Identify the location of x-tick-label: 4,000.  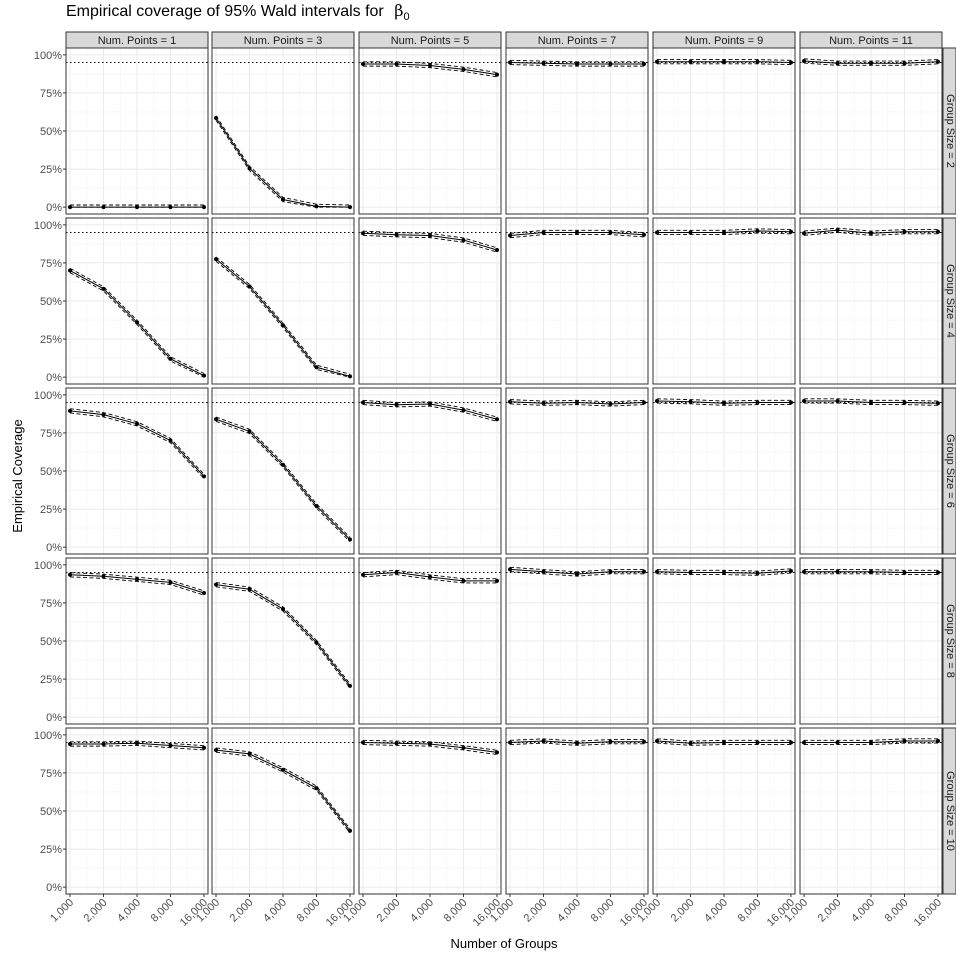
(422, 911).